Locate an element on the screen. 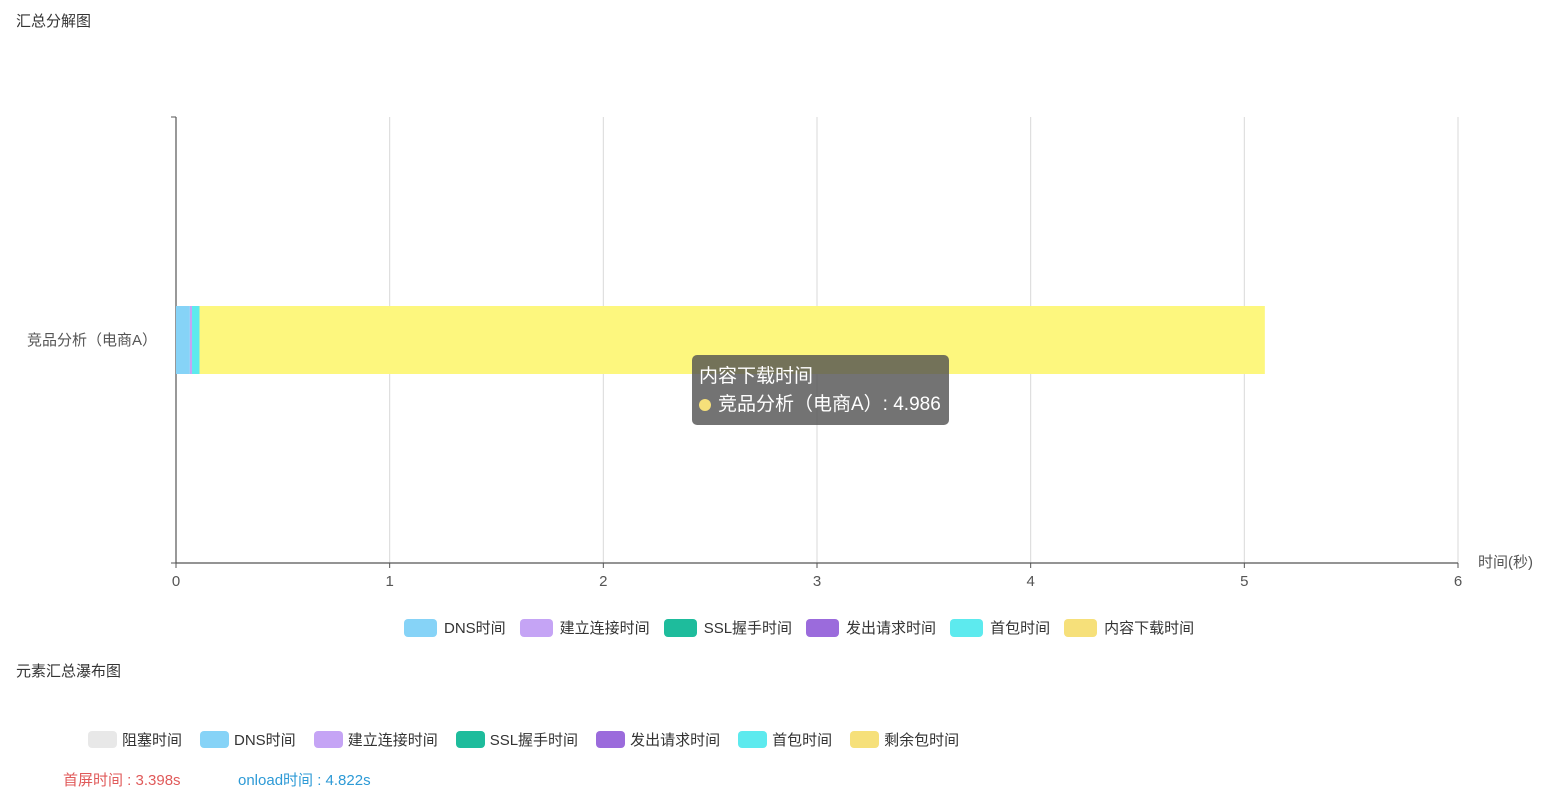 The image size is (1555, 805). waterfall-legend: 阻塞时间 DNS时间 建立连接时间 SSL握手时间 发出请求时间 首包时间 剩余包时间 is located at coordinates (532, 739).